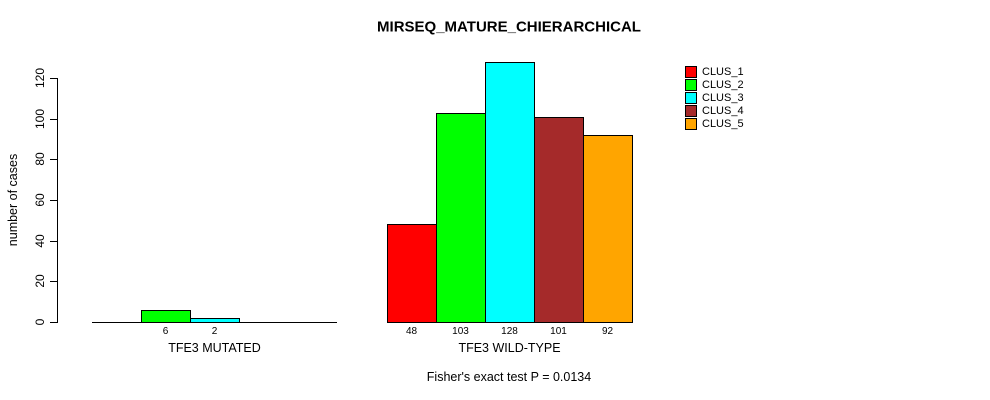 The image size is (990, 400). What do you see at coordinates (558, 331) in the screenshot?
I see `bar-value-label: 101` at bounding box center [558, 331].